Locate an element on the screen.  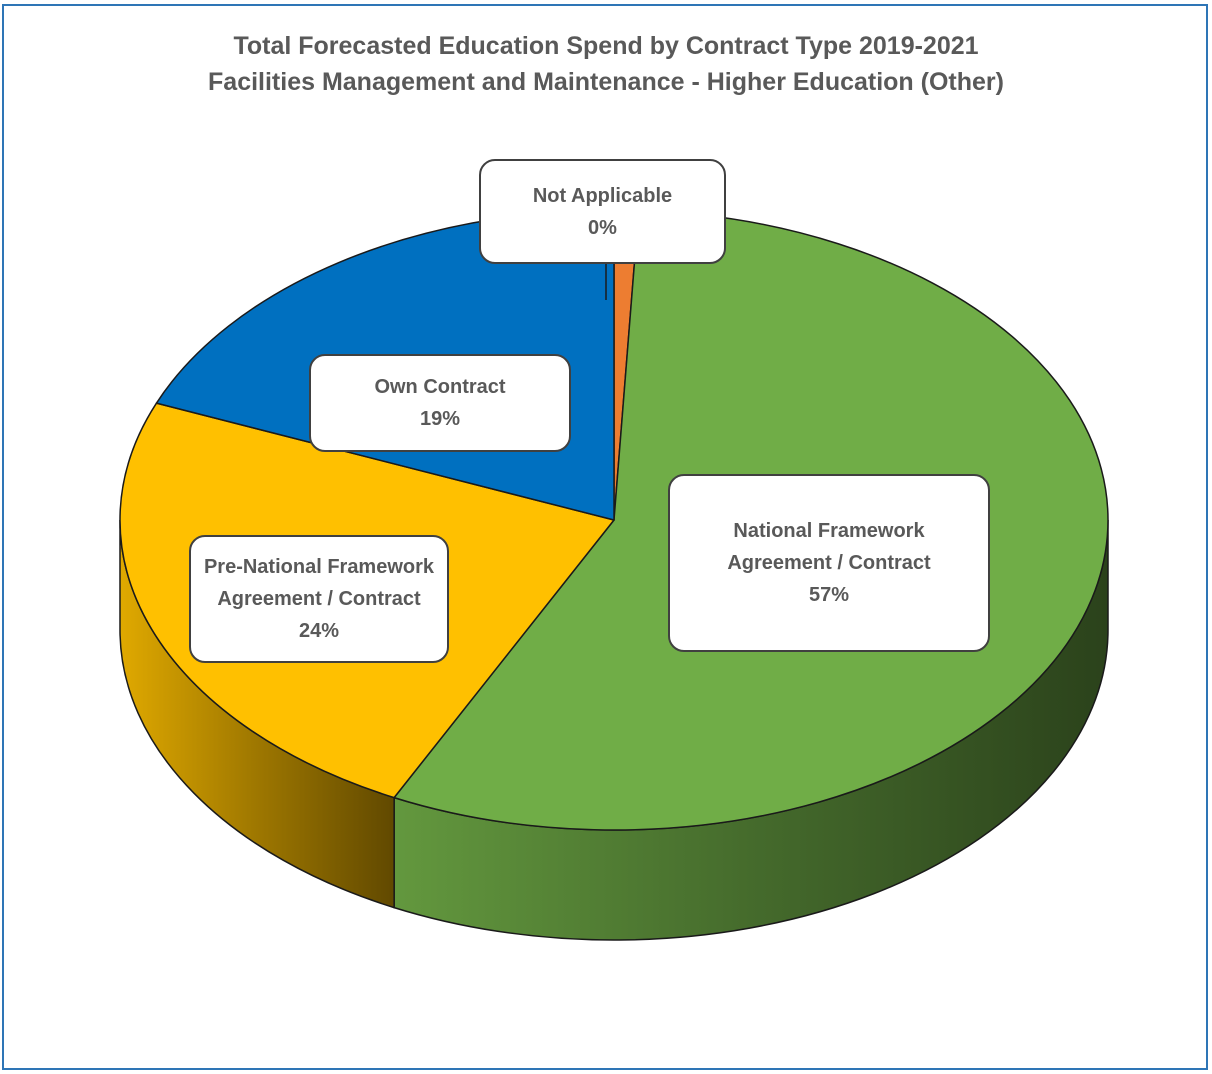
data-label-percent: 57% is located at coordinates (829, 595).